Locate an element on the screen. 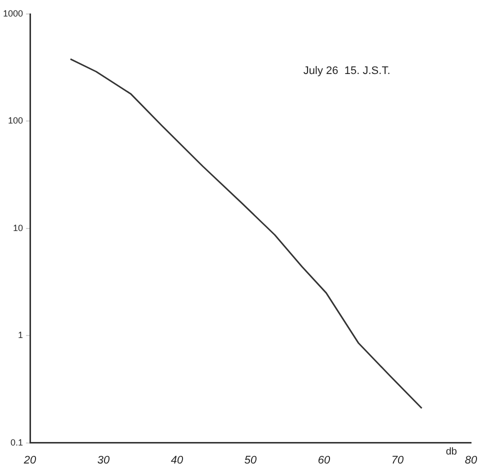  x-tick-label: 80 is located at coordinates (471, 460).